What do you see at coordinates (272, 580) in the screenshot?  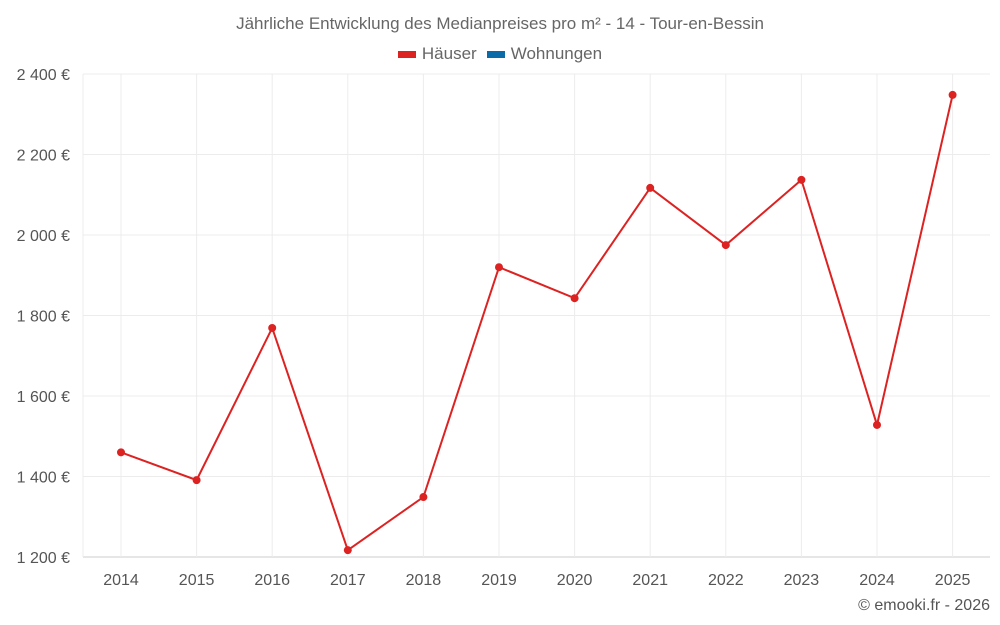 I see `x-tick-label: 2016` at bounding box center [272, 580].